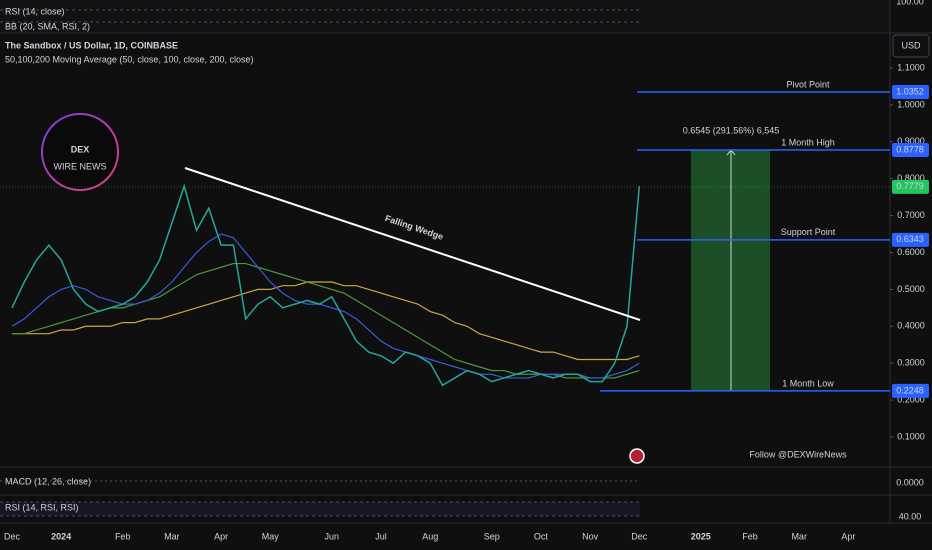 The image size is (932, 550). I want to click on level-label: Support Point, so click(808, 232).